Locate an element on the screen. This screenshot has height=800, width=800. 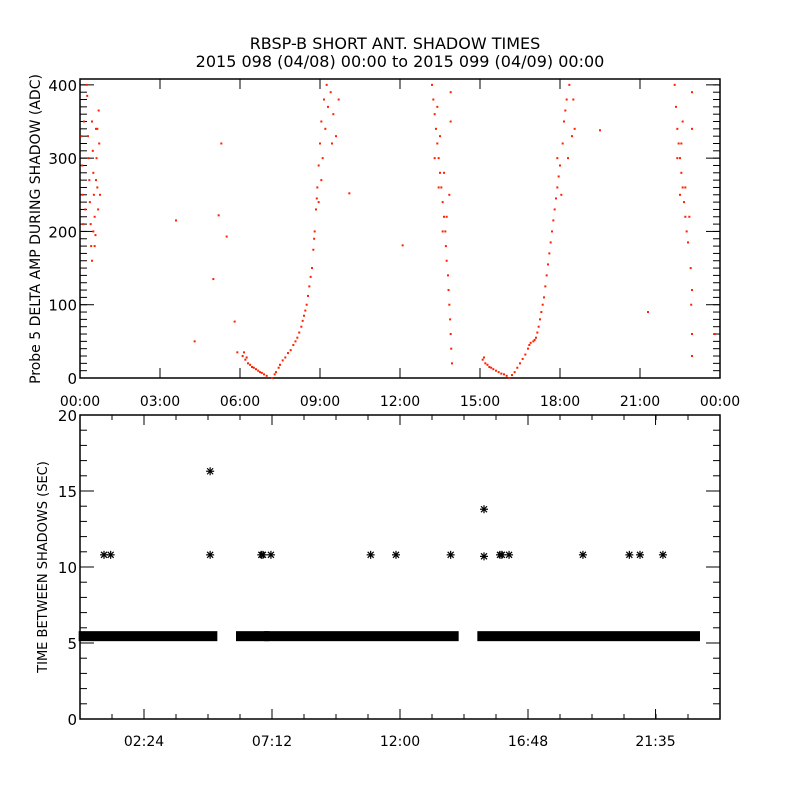
y-tick-label: 400 is located at coordinates (62, 86).